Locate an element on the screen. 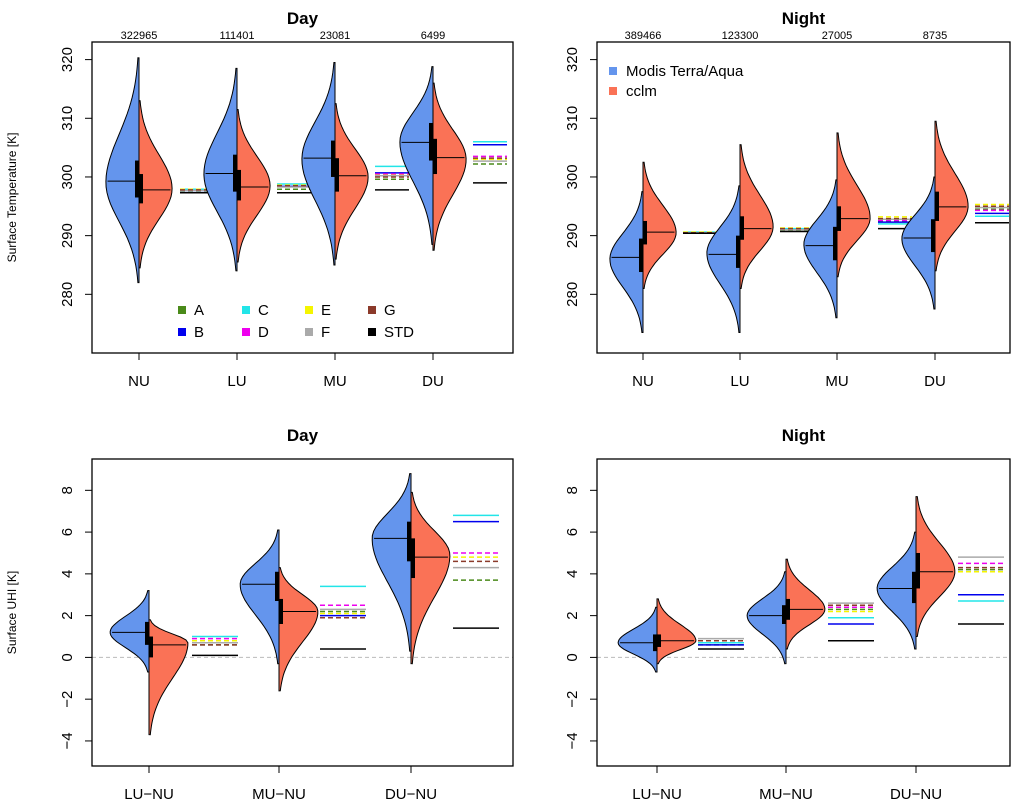  panel-title: Night is located at coordinates (804, 435).